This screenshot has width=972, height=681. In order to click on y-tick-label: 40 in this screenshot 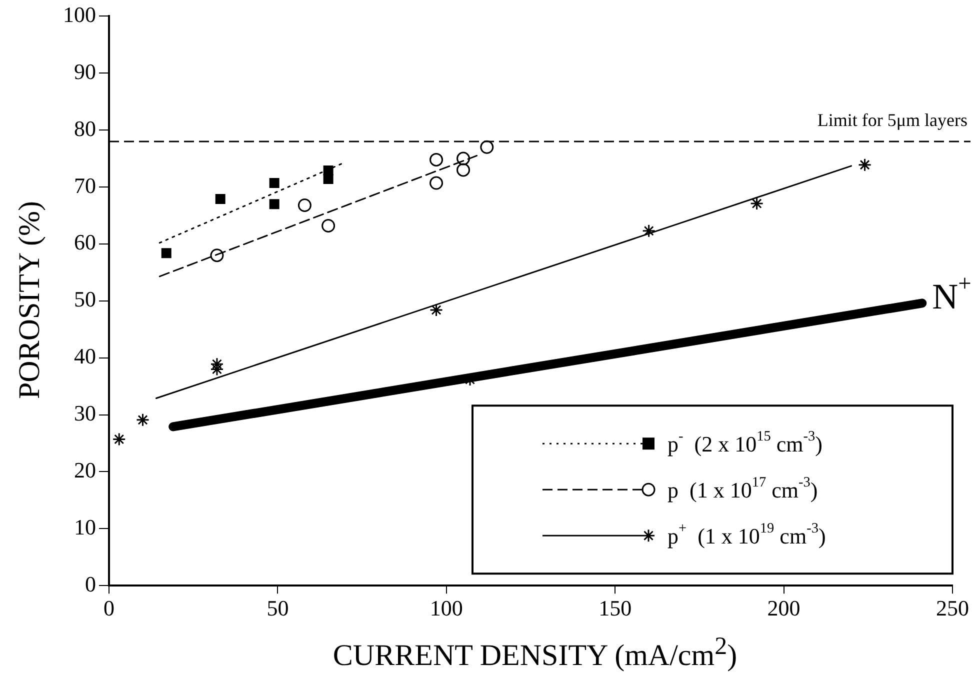, I will do `click(85, 356)`.